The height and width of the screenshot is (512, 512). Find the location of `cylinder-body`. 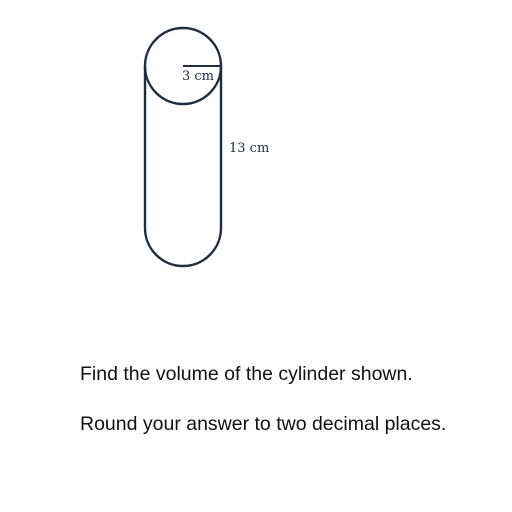

cylinder-body is located at coordinates (183, 167).